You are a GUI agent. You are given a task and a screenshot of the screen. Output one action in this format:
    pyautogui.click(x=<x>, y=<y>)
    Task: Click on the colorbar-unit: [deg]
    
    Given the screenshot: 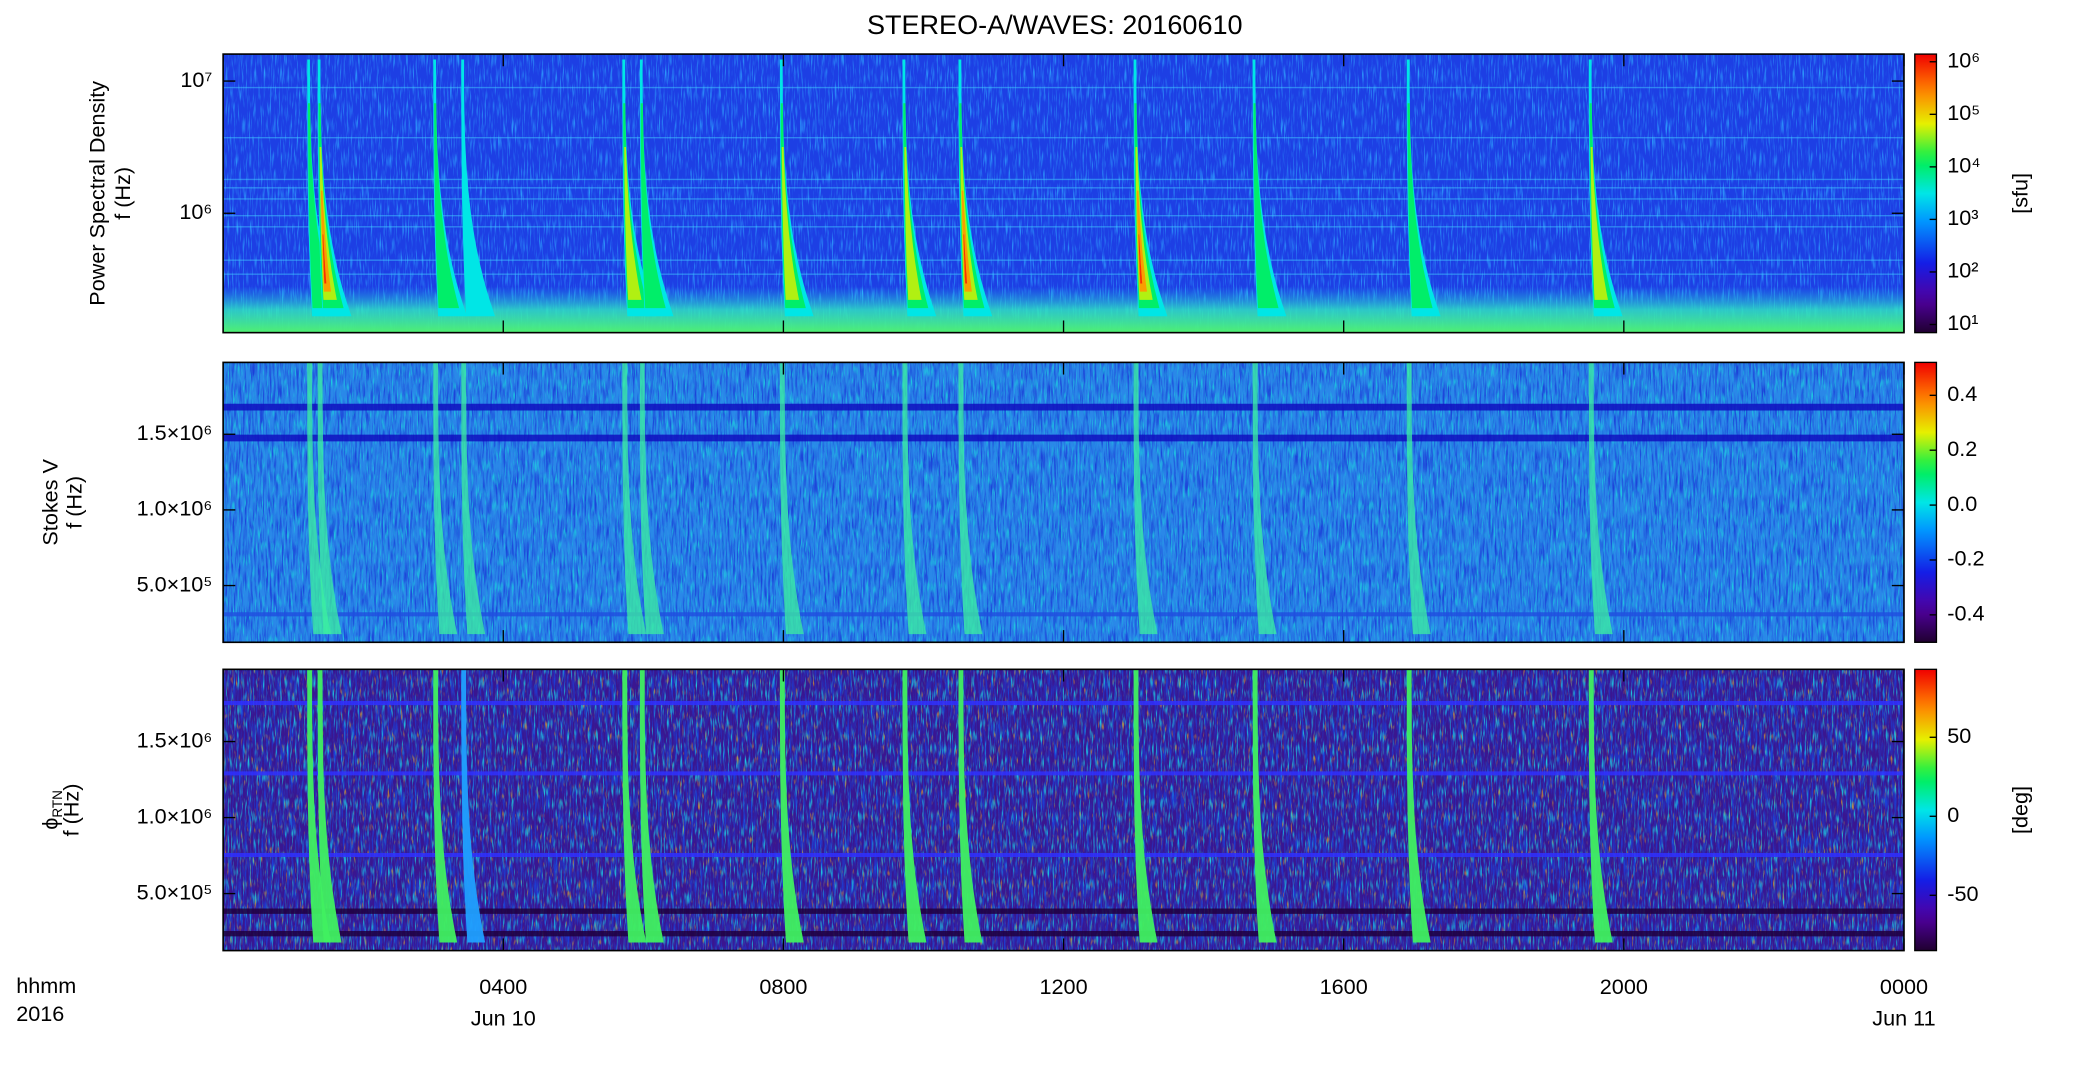 What is the action you would take?
    pyautogui.click(x=2019, y=810)
    